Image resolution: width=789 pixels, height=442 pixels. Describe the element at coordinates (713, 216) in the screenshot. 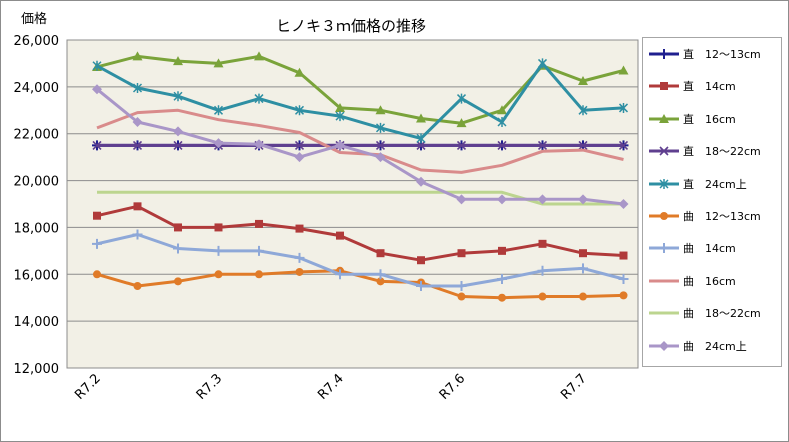

I see `legend-item: 曲 12～13cm` at that location.